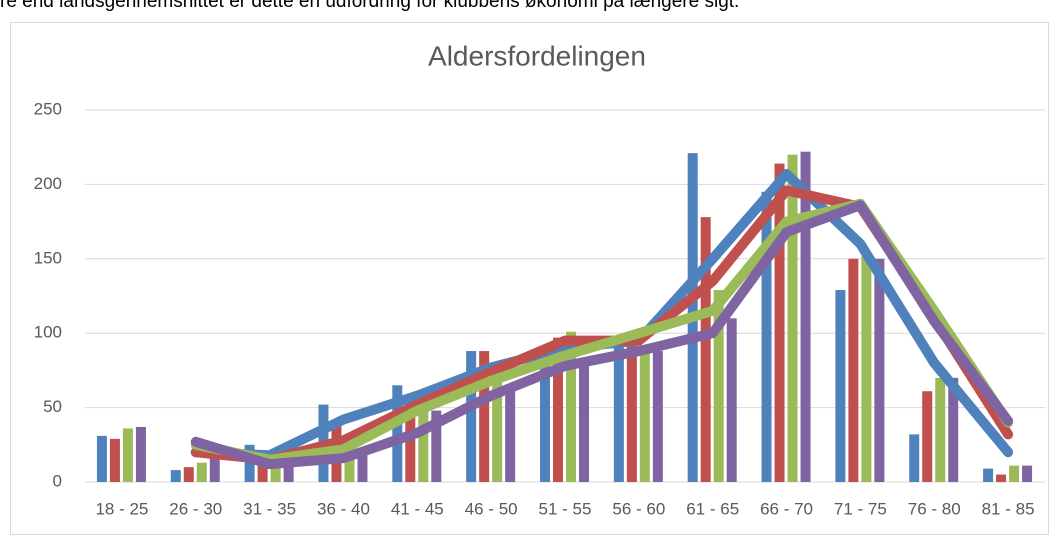 The image size is (1055, 536). Describe the element at coordinates (48, 257) in the screenshot. I see `y-tick-label: 150` at that location.